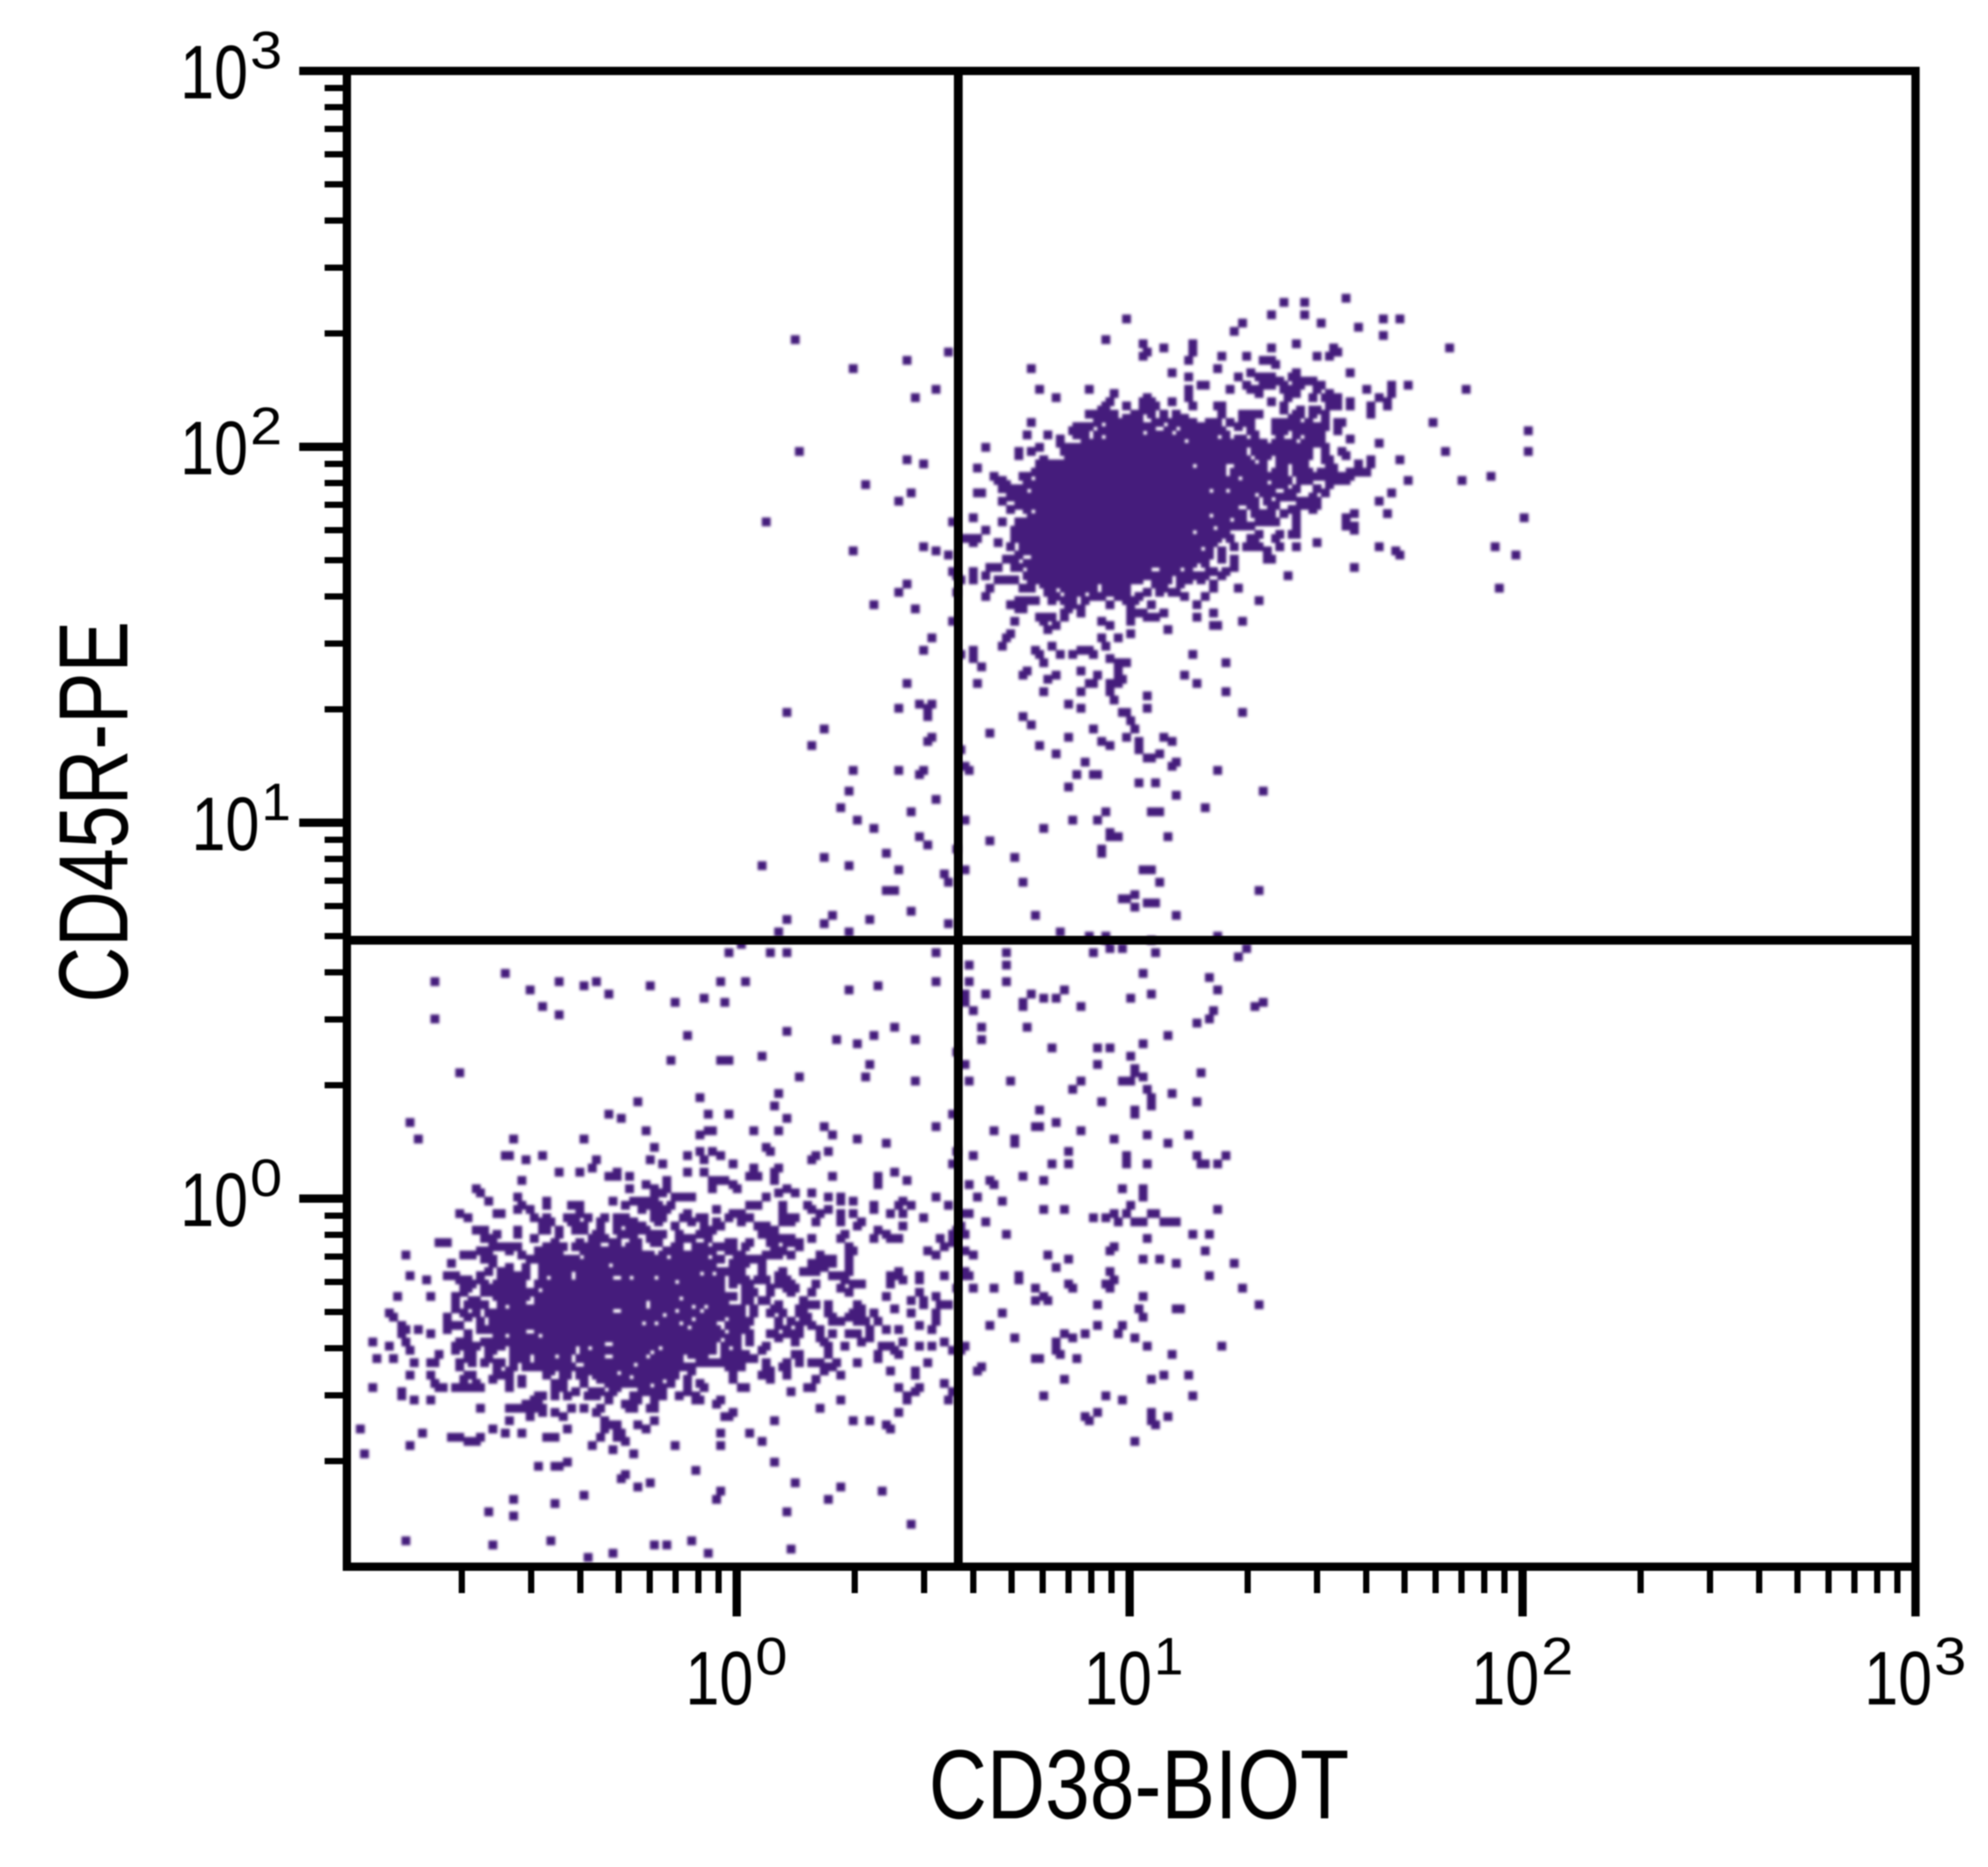 The width and height of the screenshot is (1988, 1867). Describe the element at coordinates (1139, 1785) in the screenshot. I see `svg-text: CD38-BIOT` at that location.